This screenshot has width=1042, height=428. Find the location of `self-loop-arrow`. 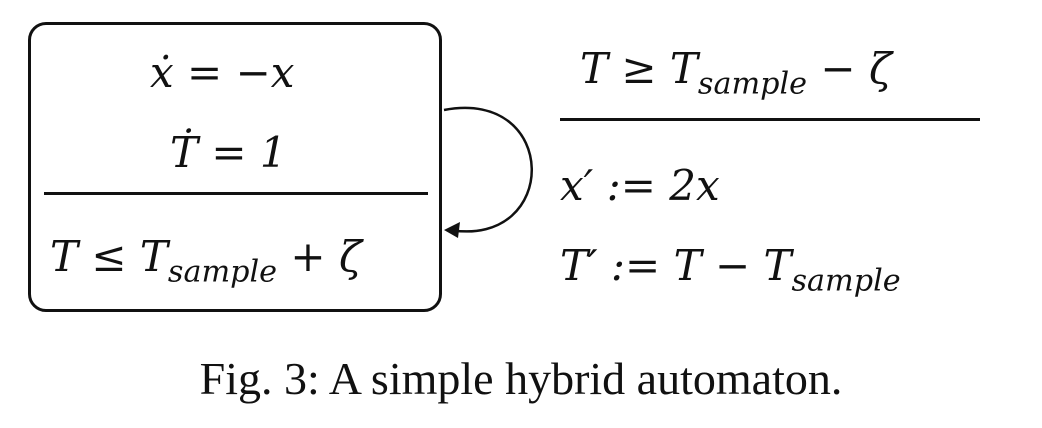

self-loop-arrow is located at coordinates (488, 172).